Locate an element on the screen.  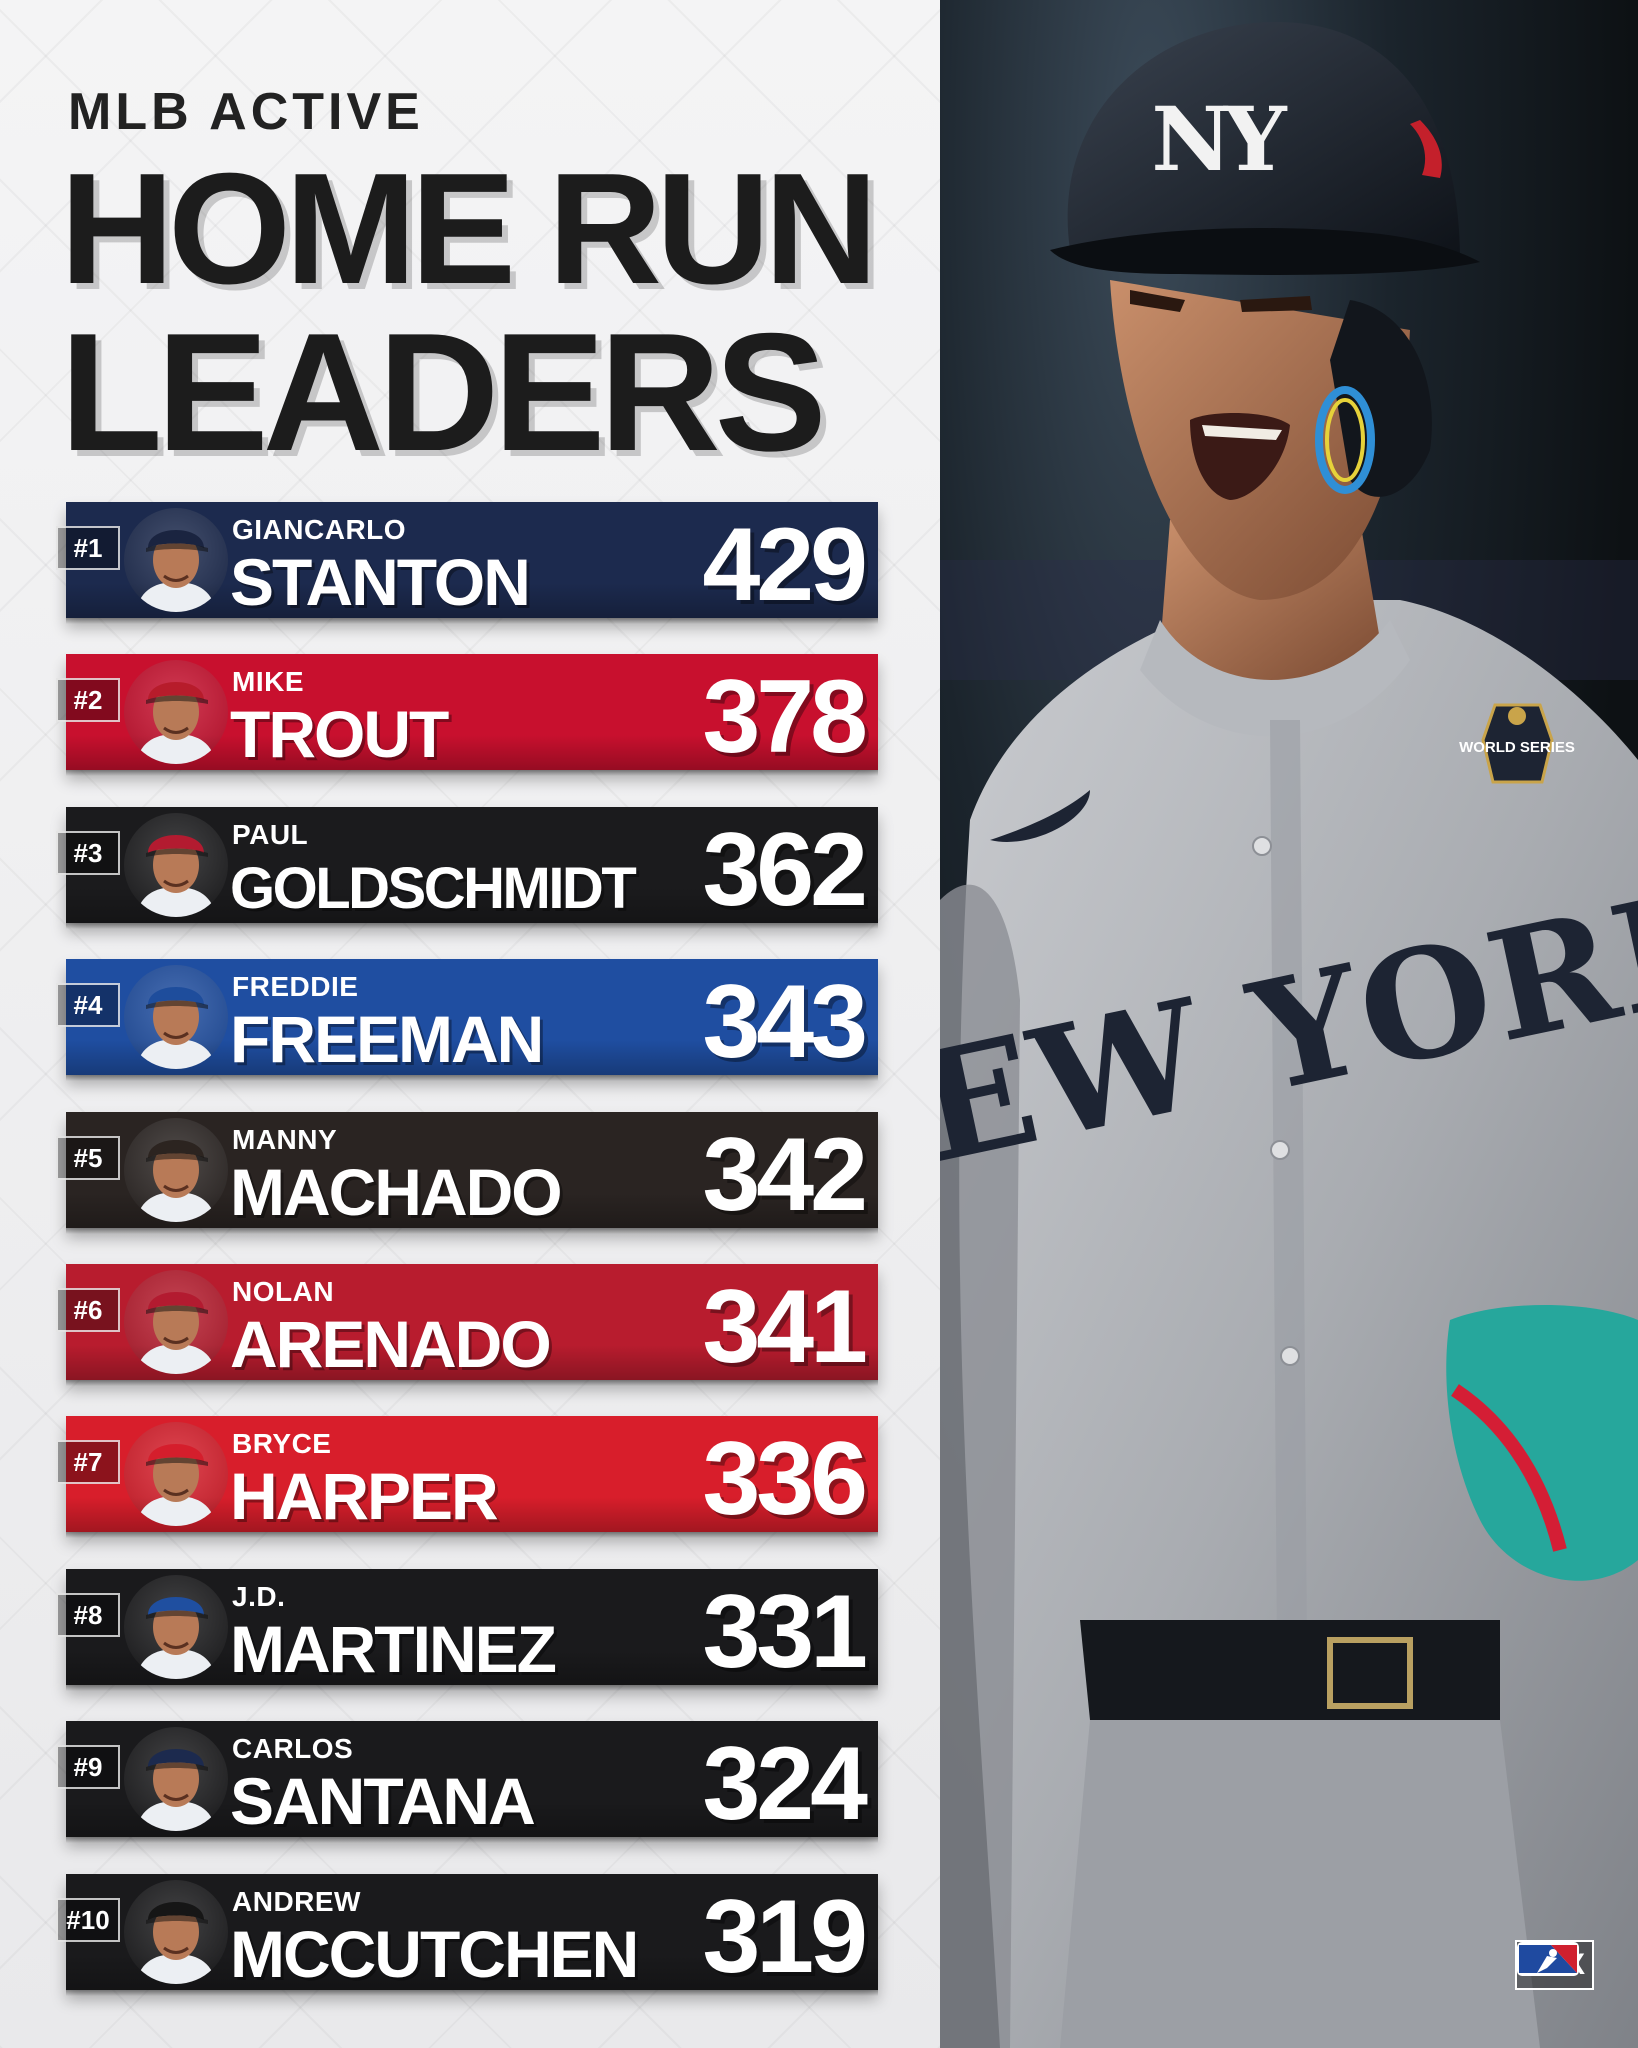
player-last-name: STANTON is located at coordinates (380, 582).